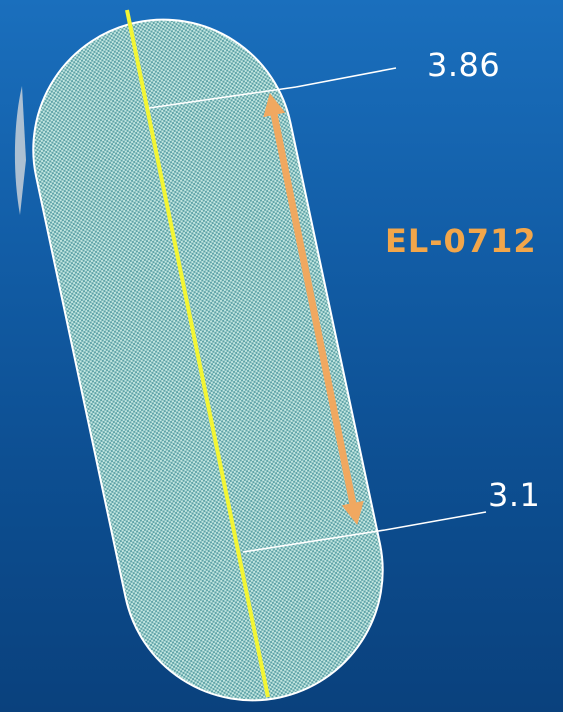  I want to click on top-value-label: 3.86, so click(464, 65).